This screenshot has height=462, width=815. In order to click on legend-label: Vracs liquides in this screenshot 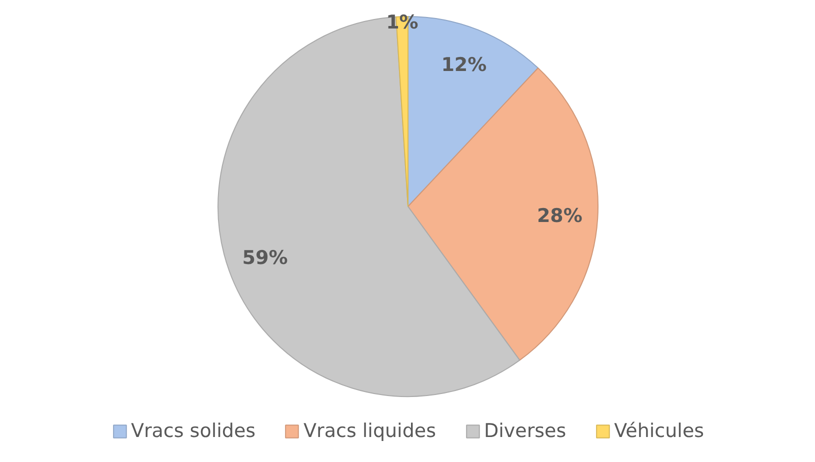, I will do `click(370, 431)`.